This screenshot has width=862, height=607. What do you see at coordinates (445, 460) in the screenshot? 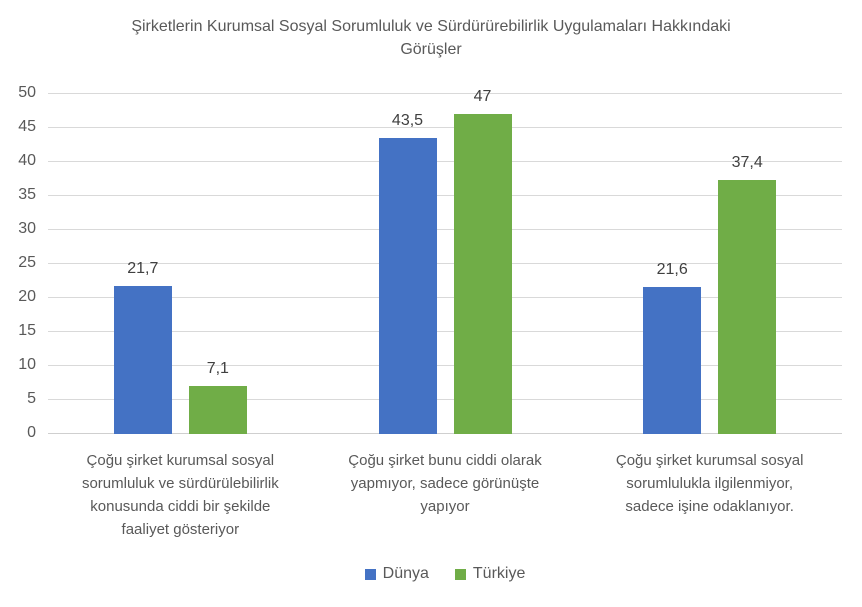
I see `category-label-line: Çoğu şirket bunu ciddi olarak` at bounding box center [445, 460].